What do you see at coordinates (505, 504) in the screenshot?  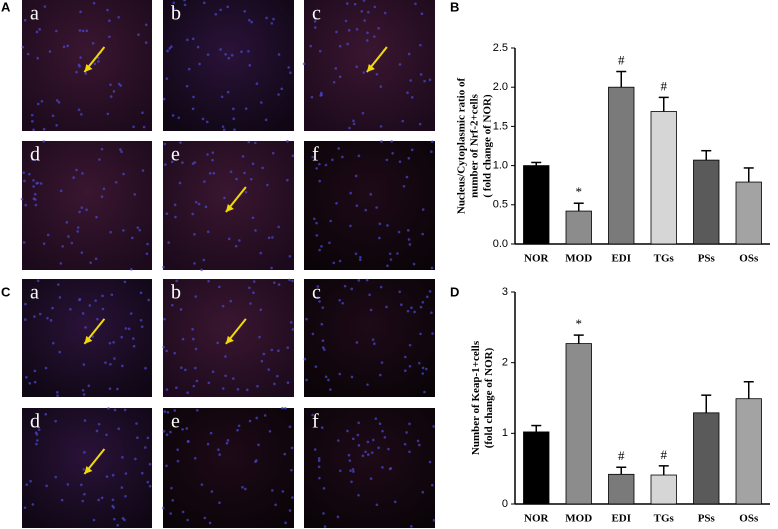 I see `y-tick-label: 0` at bounding box center [505, 504].